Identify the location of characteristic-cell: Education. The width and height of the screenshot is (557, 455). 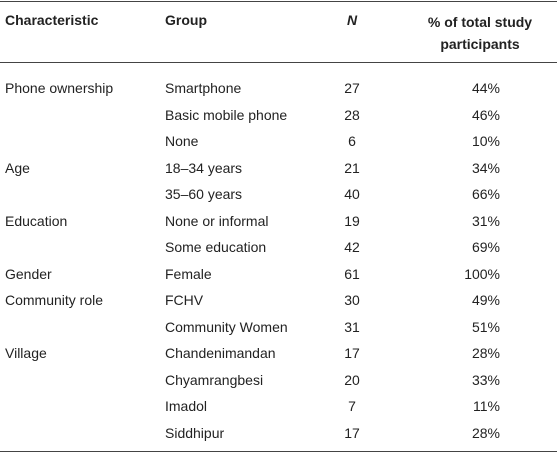
(36, 220).